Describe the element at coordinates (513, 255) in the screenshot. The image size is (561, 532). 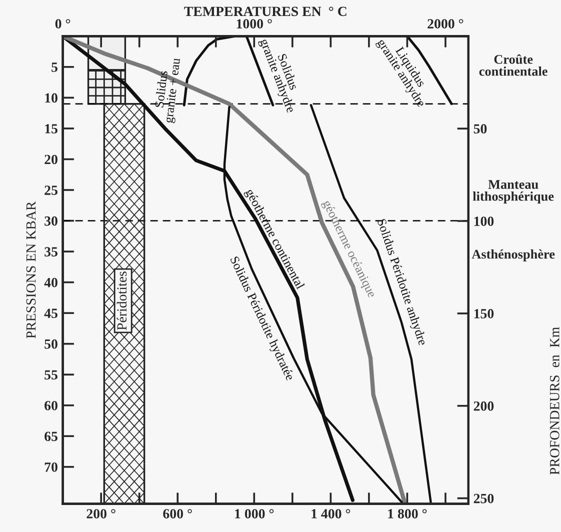
I see `text: Asthénosphère` at that location.